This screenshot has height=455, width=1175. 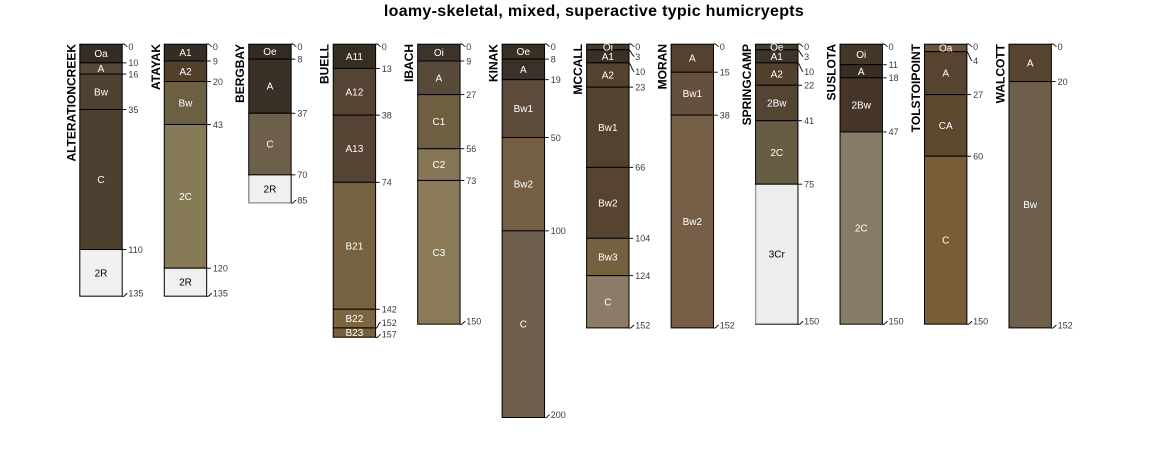 I want to click on svg-text: 23, so click(x=640, y=87).